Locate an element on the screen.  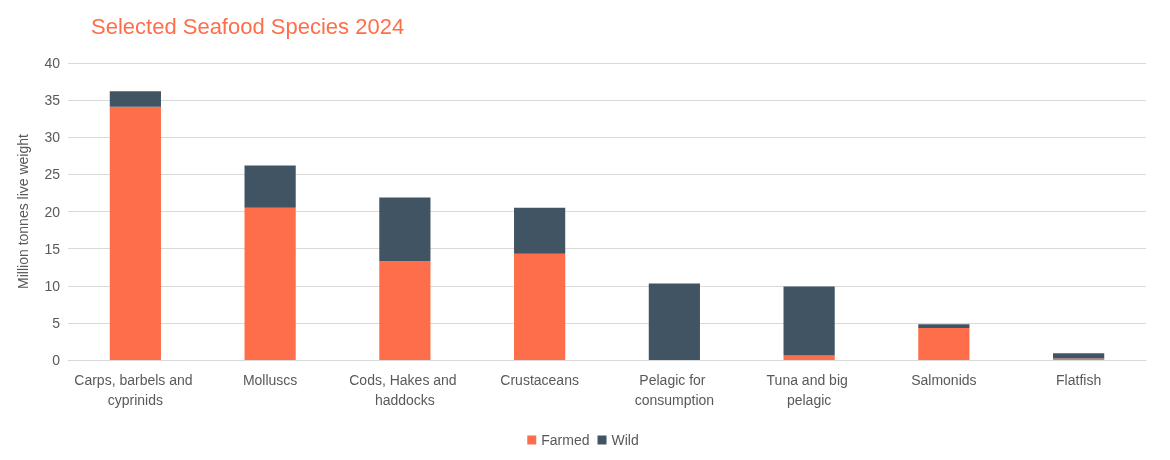
legend-label: Wild is located at coordinates (625, 440).